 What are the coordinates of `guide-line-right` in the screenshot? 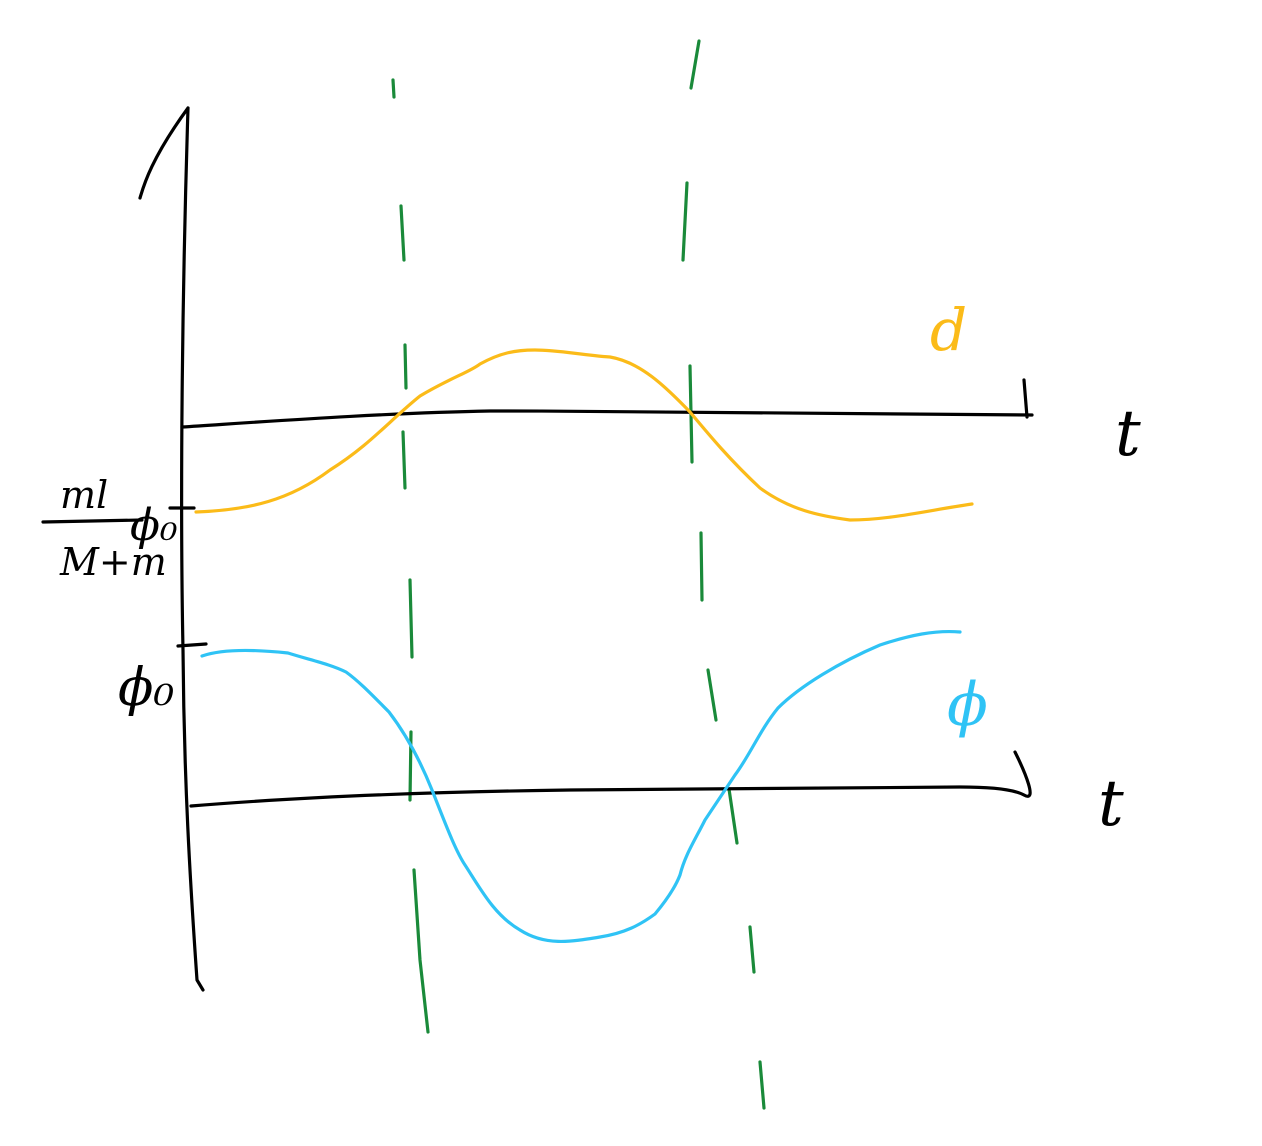 It's located at (723, 574).